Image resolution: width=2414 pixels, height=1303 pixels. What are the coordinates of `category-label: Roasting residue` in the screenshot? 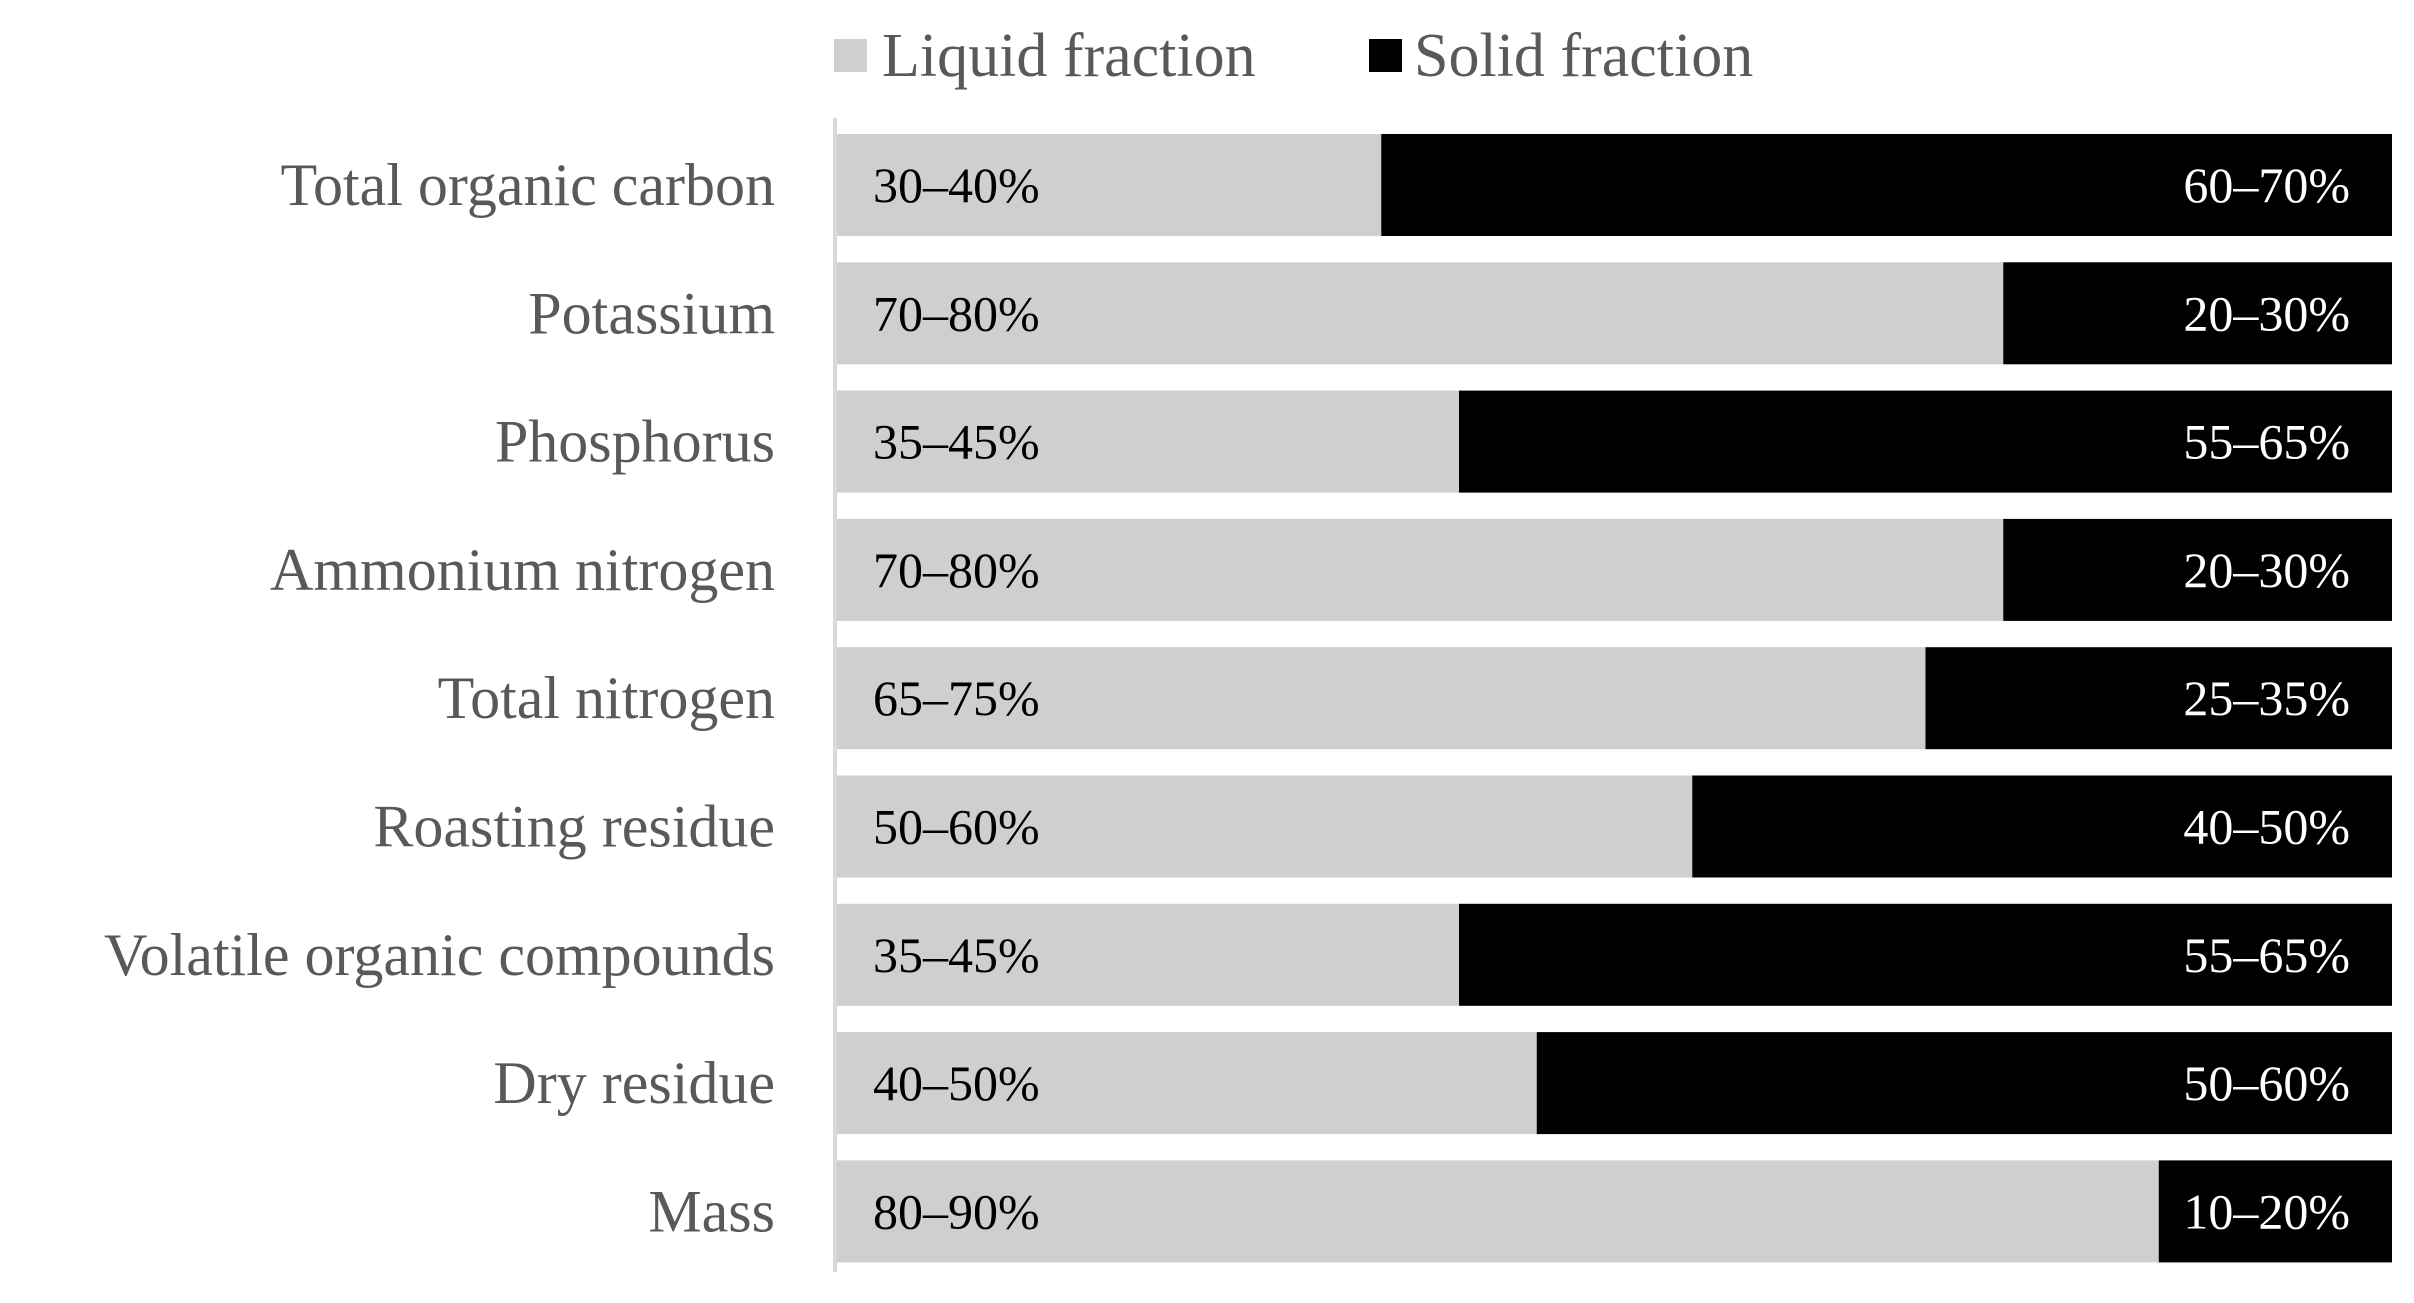 It's located at (574, 827).